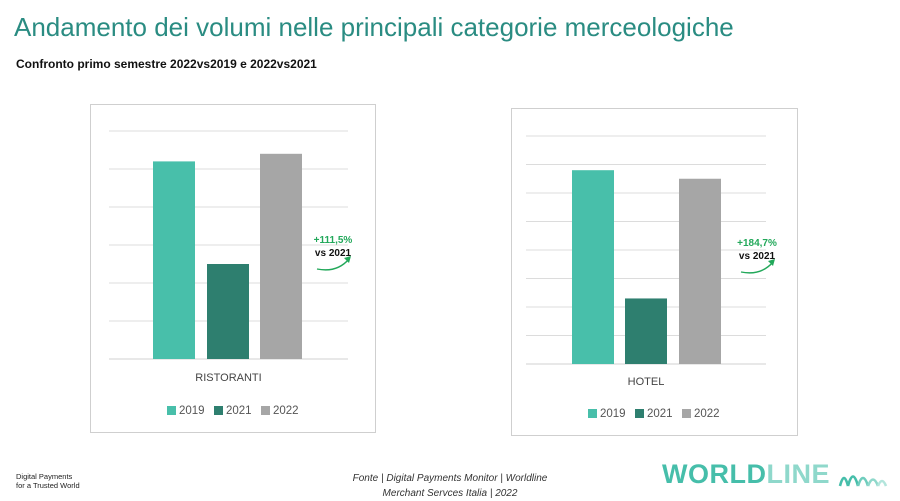 Image resolution: width=900 pixels, height=501 pixels. What do you see at coordinates (746, 474) in the screenshot?
I see `logo-wordmark: WORLDLINE` at bounding box center [746, 474].